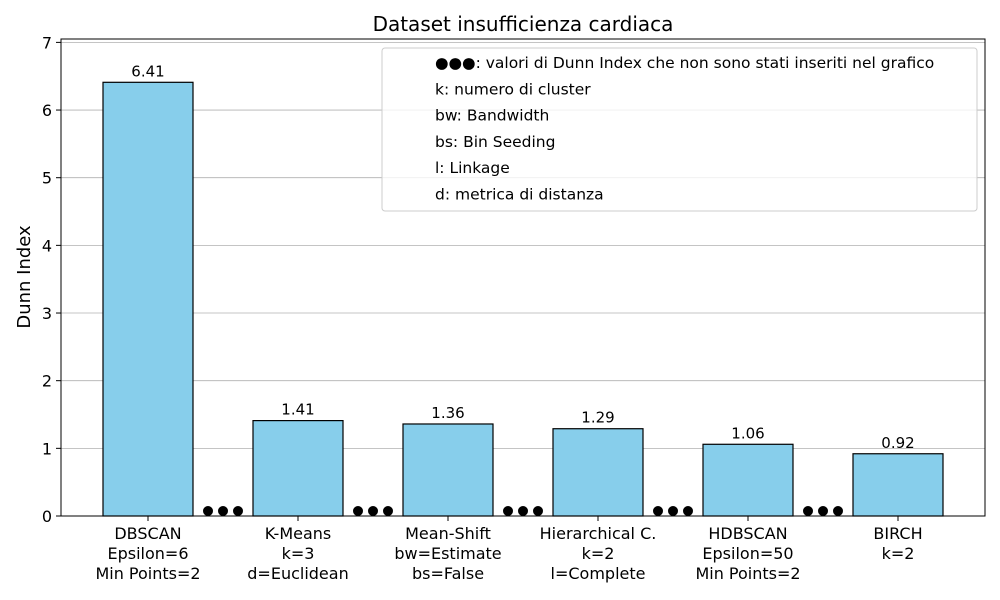 This screenshot has width=1000, height=600. Describe the element at coordinates (747, 433) in the screenshot. I see `data-label: 1.06` at that location.